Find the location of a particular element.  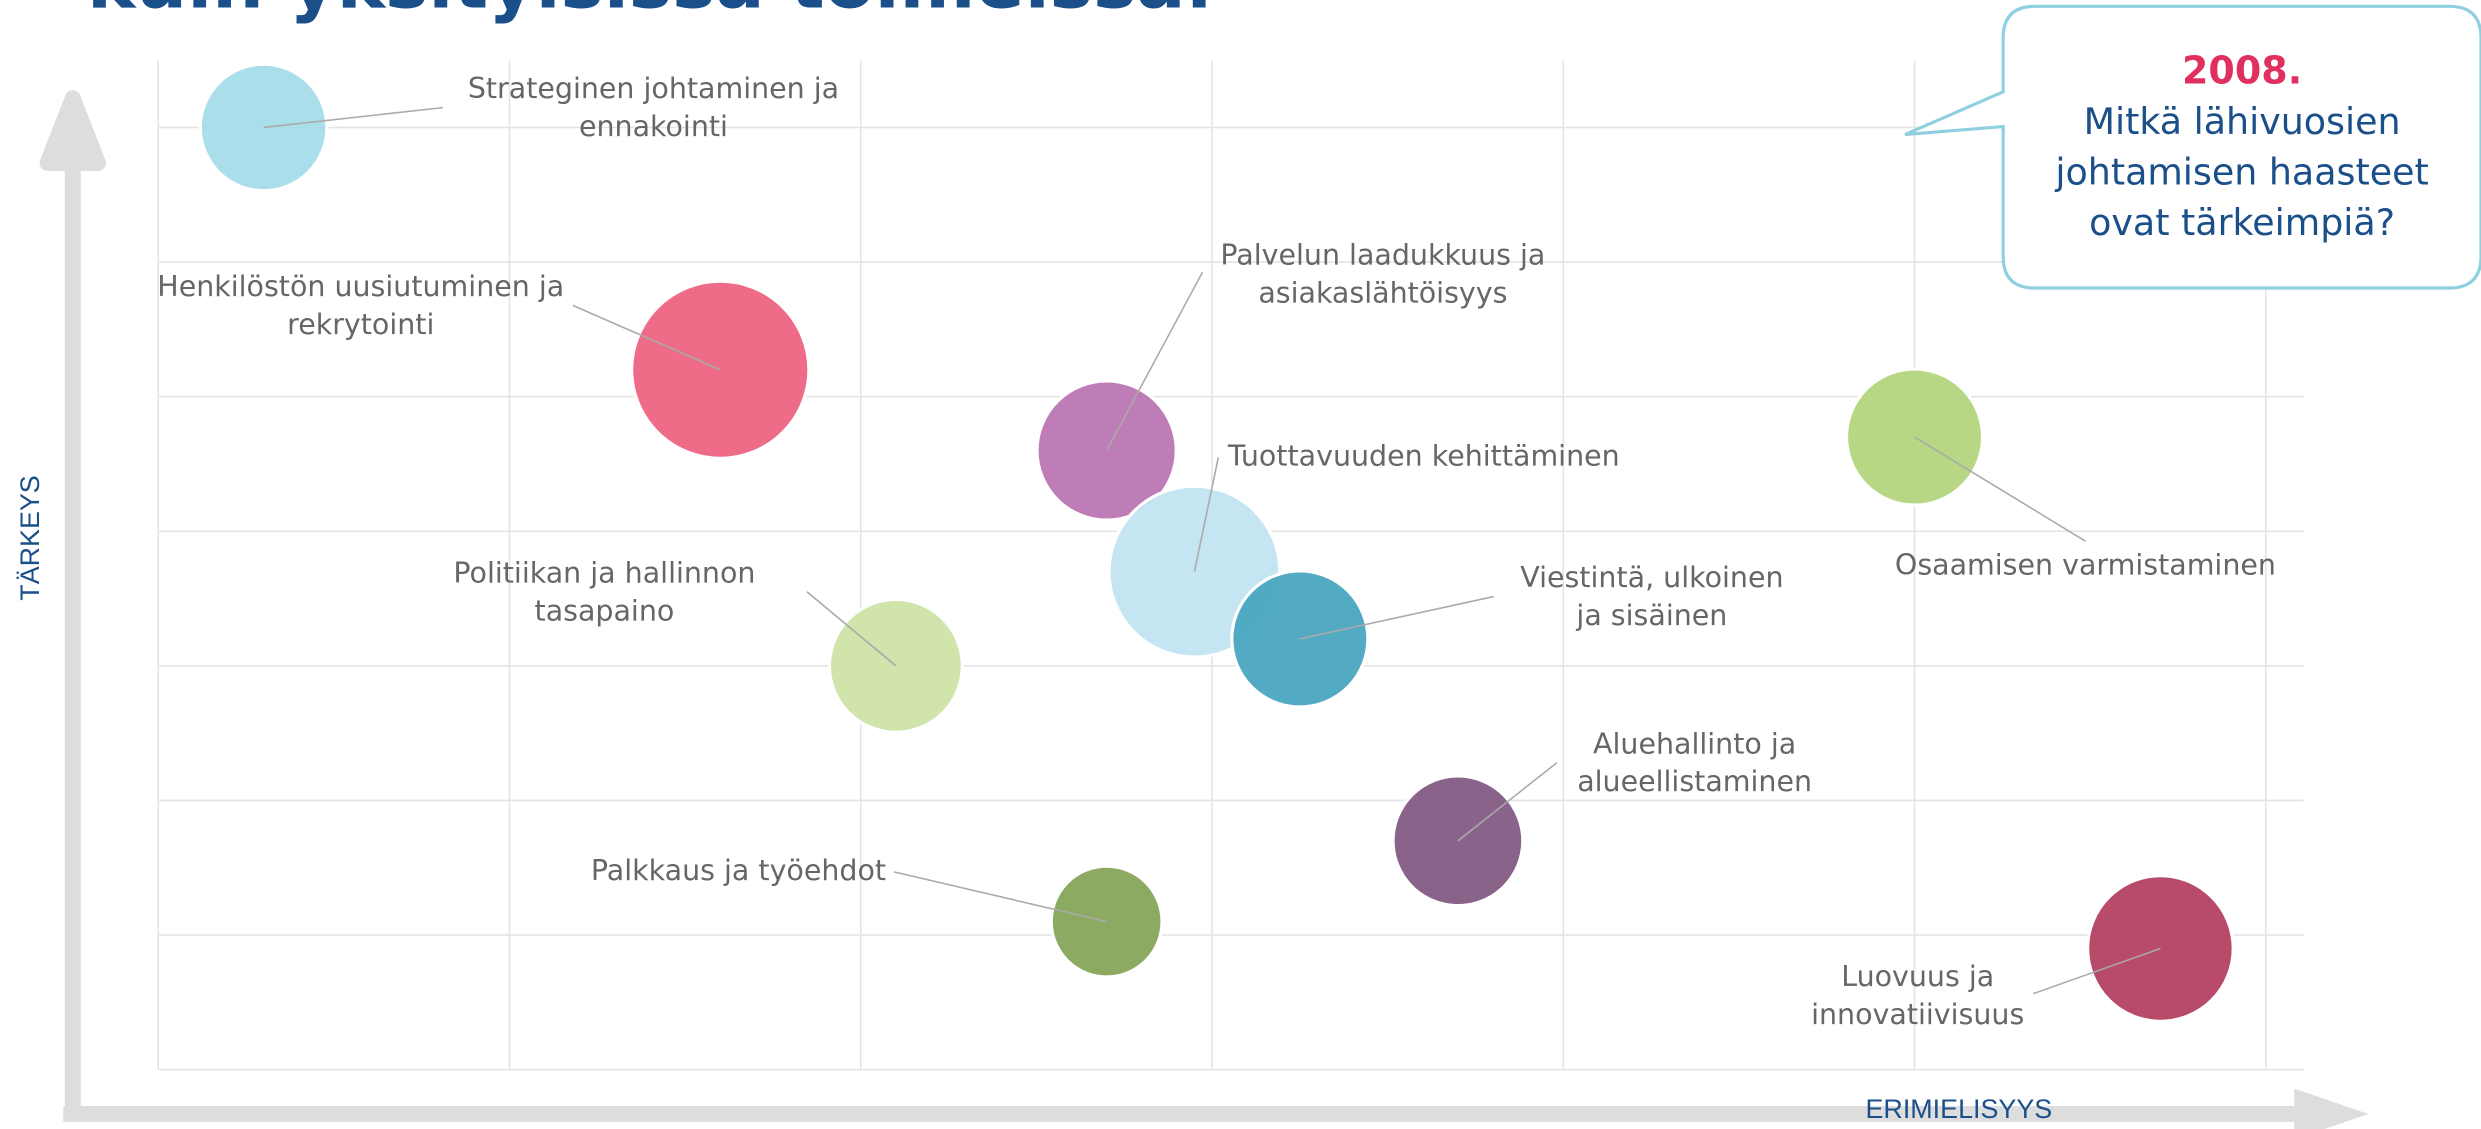

bubble-label: Henkilöstön uusiutuminen ja is located at coordinates (360, 286).